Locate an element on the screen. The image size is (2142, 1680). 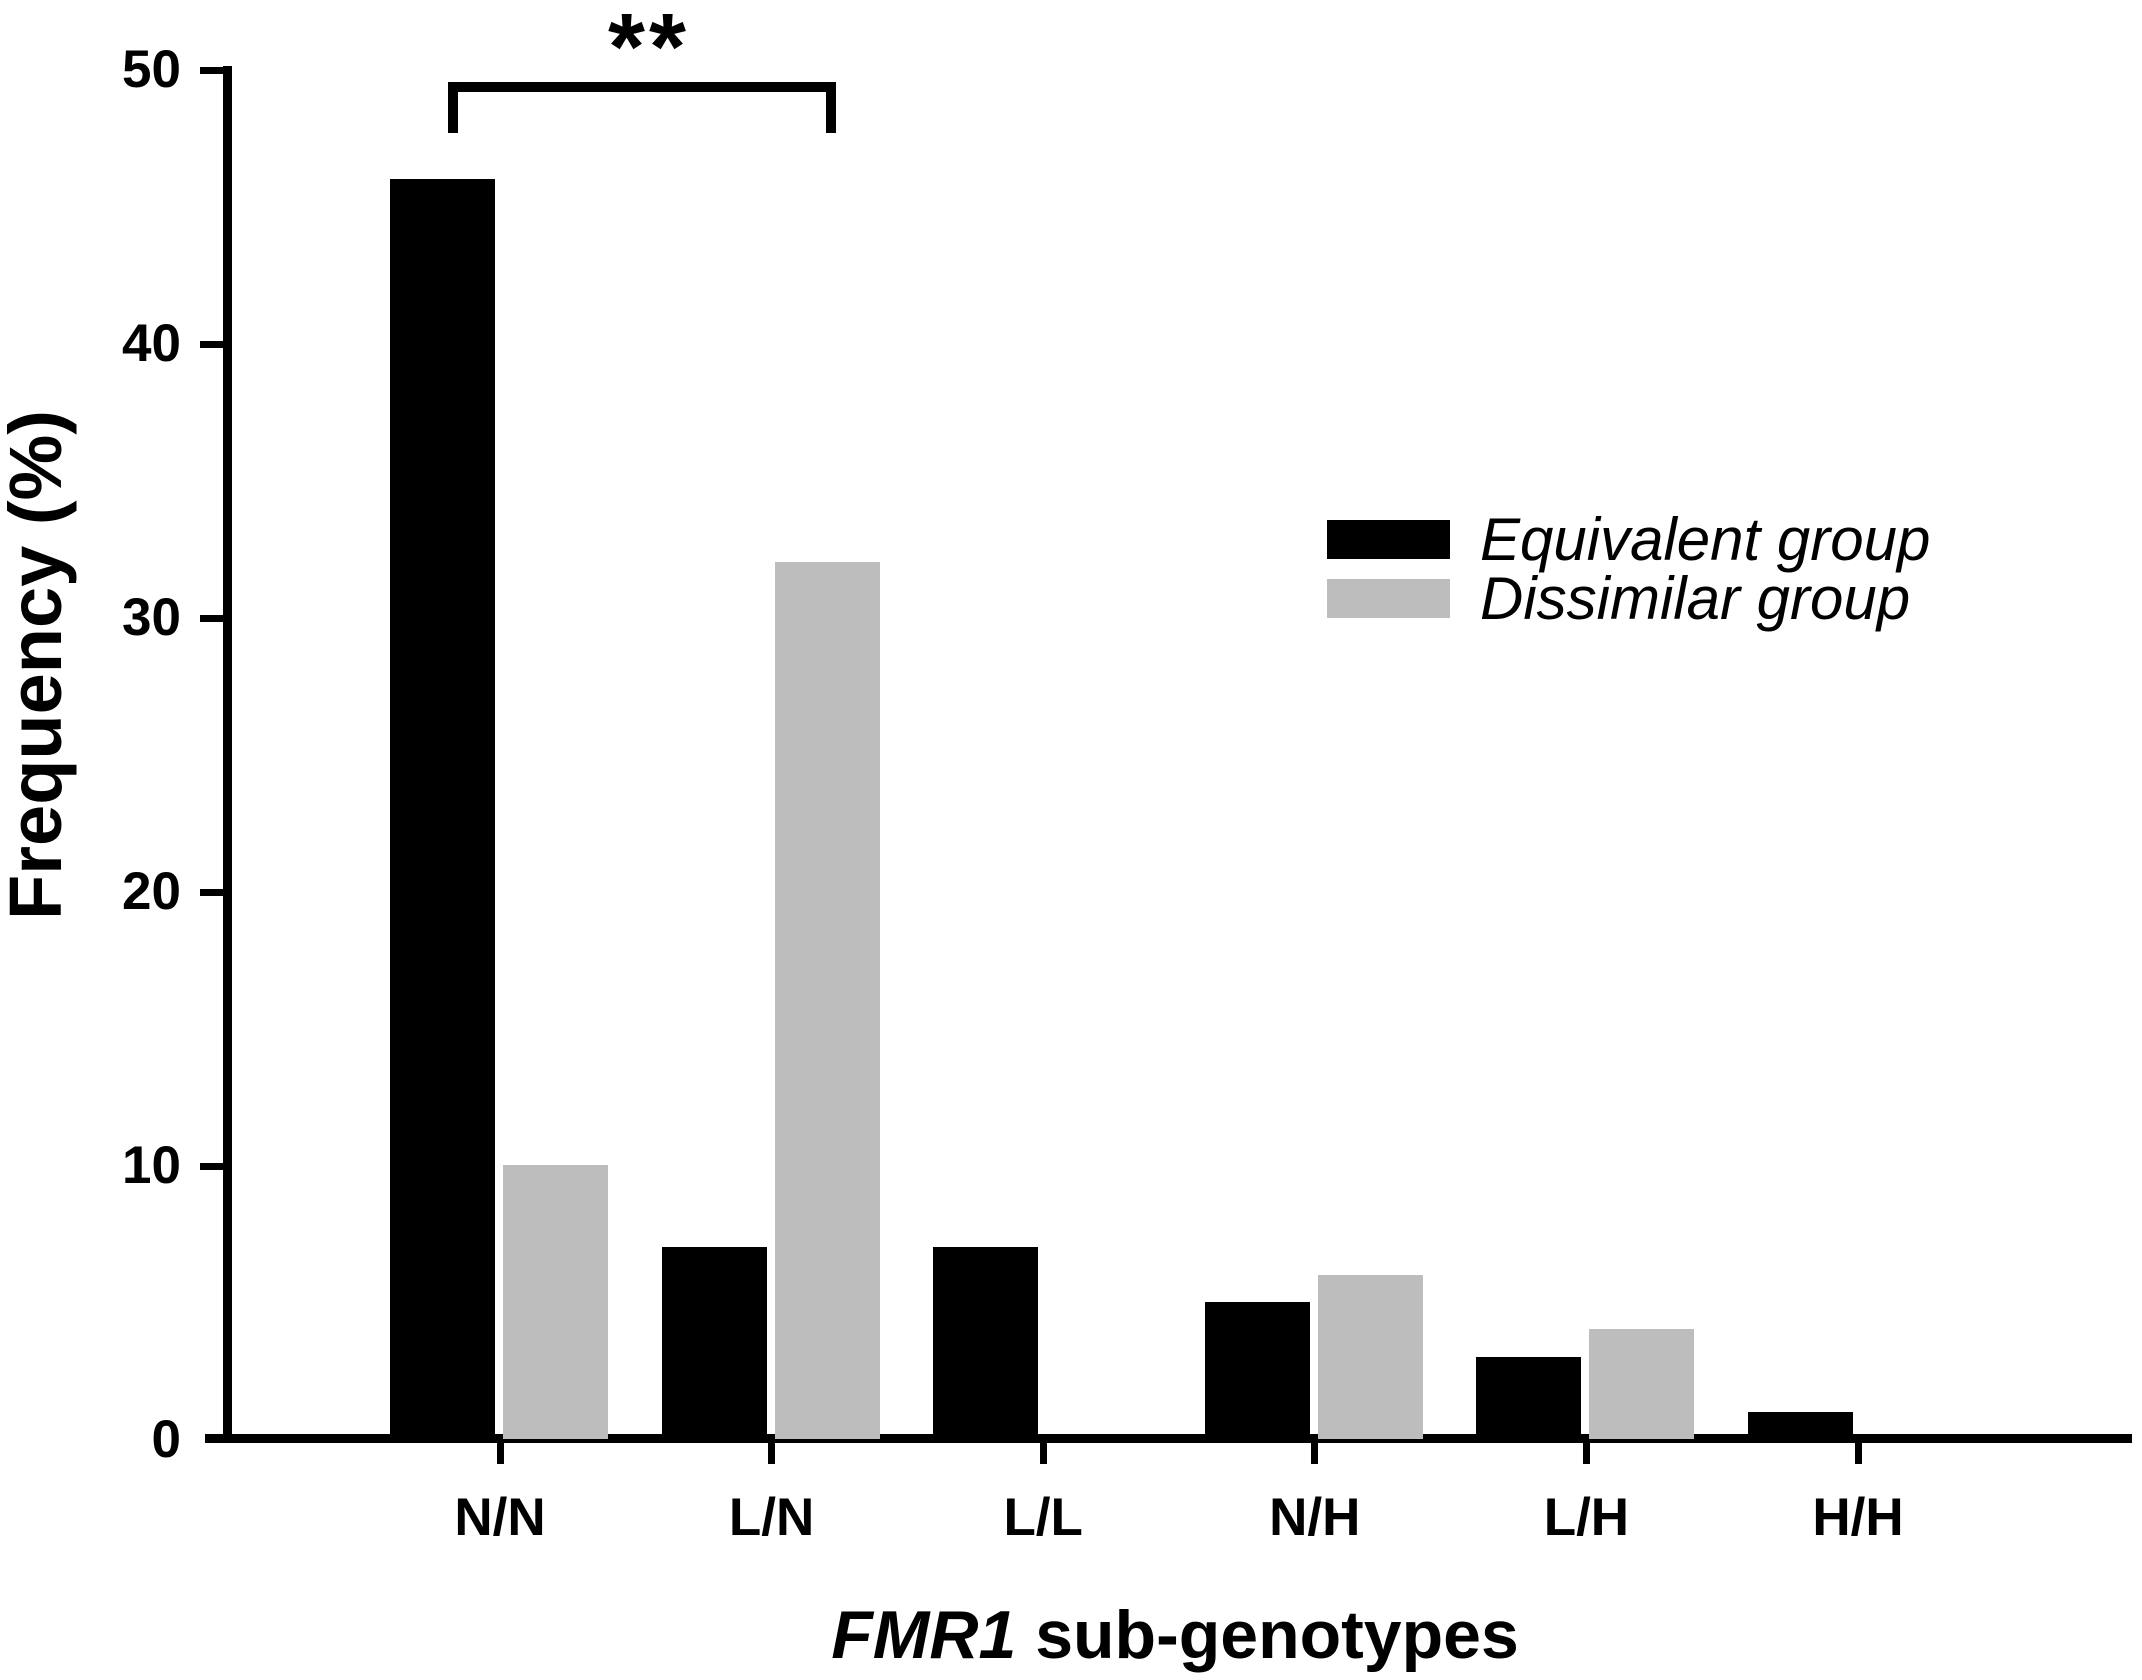
y-tick-label-50: 50 is located at coordinates (151, 69).